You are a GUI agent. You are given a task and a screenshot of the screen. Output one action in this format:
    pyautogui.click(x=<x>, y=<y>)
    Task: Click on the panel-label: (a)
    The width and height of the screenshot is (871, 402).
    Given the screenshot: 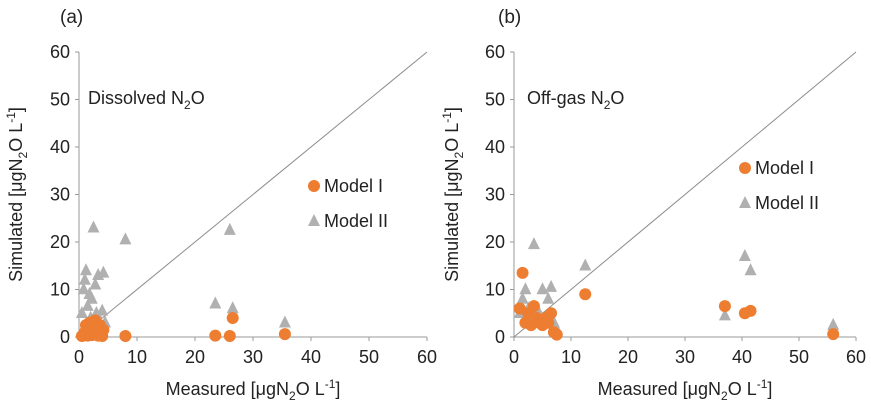 What is the action you would take?
    pyautogui.click(x=71, y=17)
    